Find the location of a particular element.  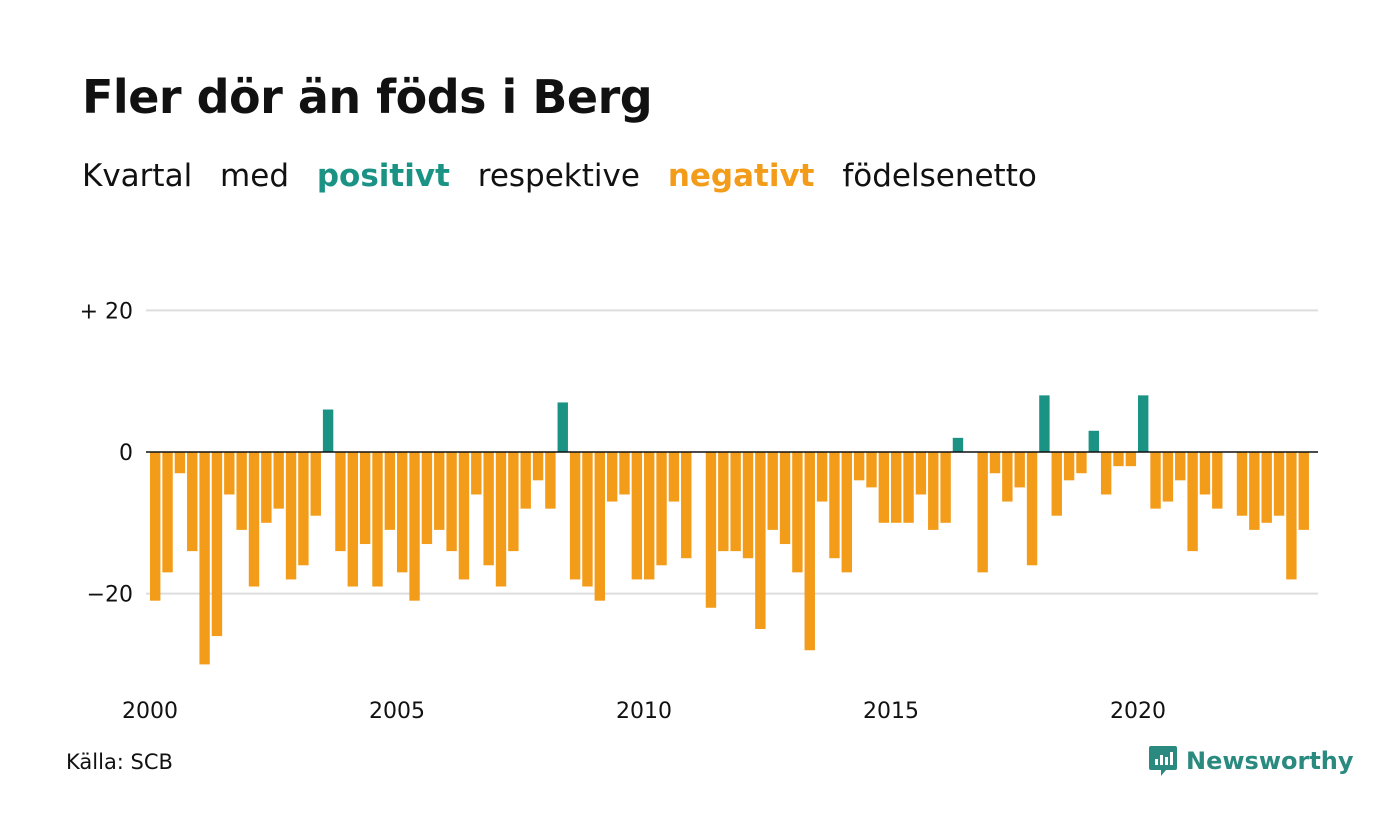

newsworthy-logo-icon is located at coordinates (1163, 761).